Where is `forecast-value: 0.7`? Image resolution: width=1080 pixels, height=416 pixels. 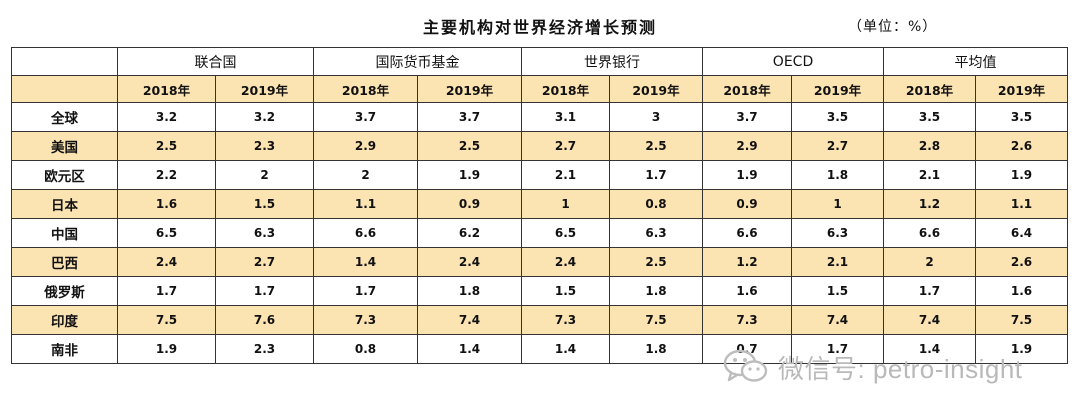
forecast-value: 0.7 is located at coordinates (747, 349).